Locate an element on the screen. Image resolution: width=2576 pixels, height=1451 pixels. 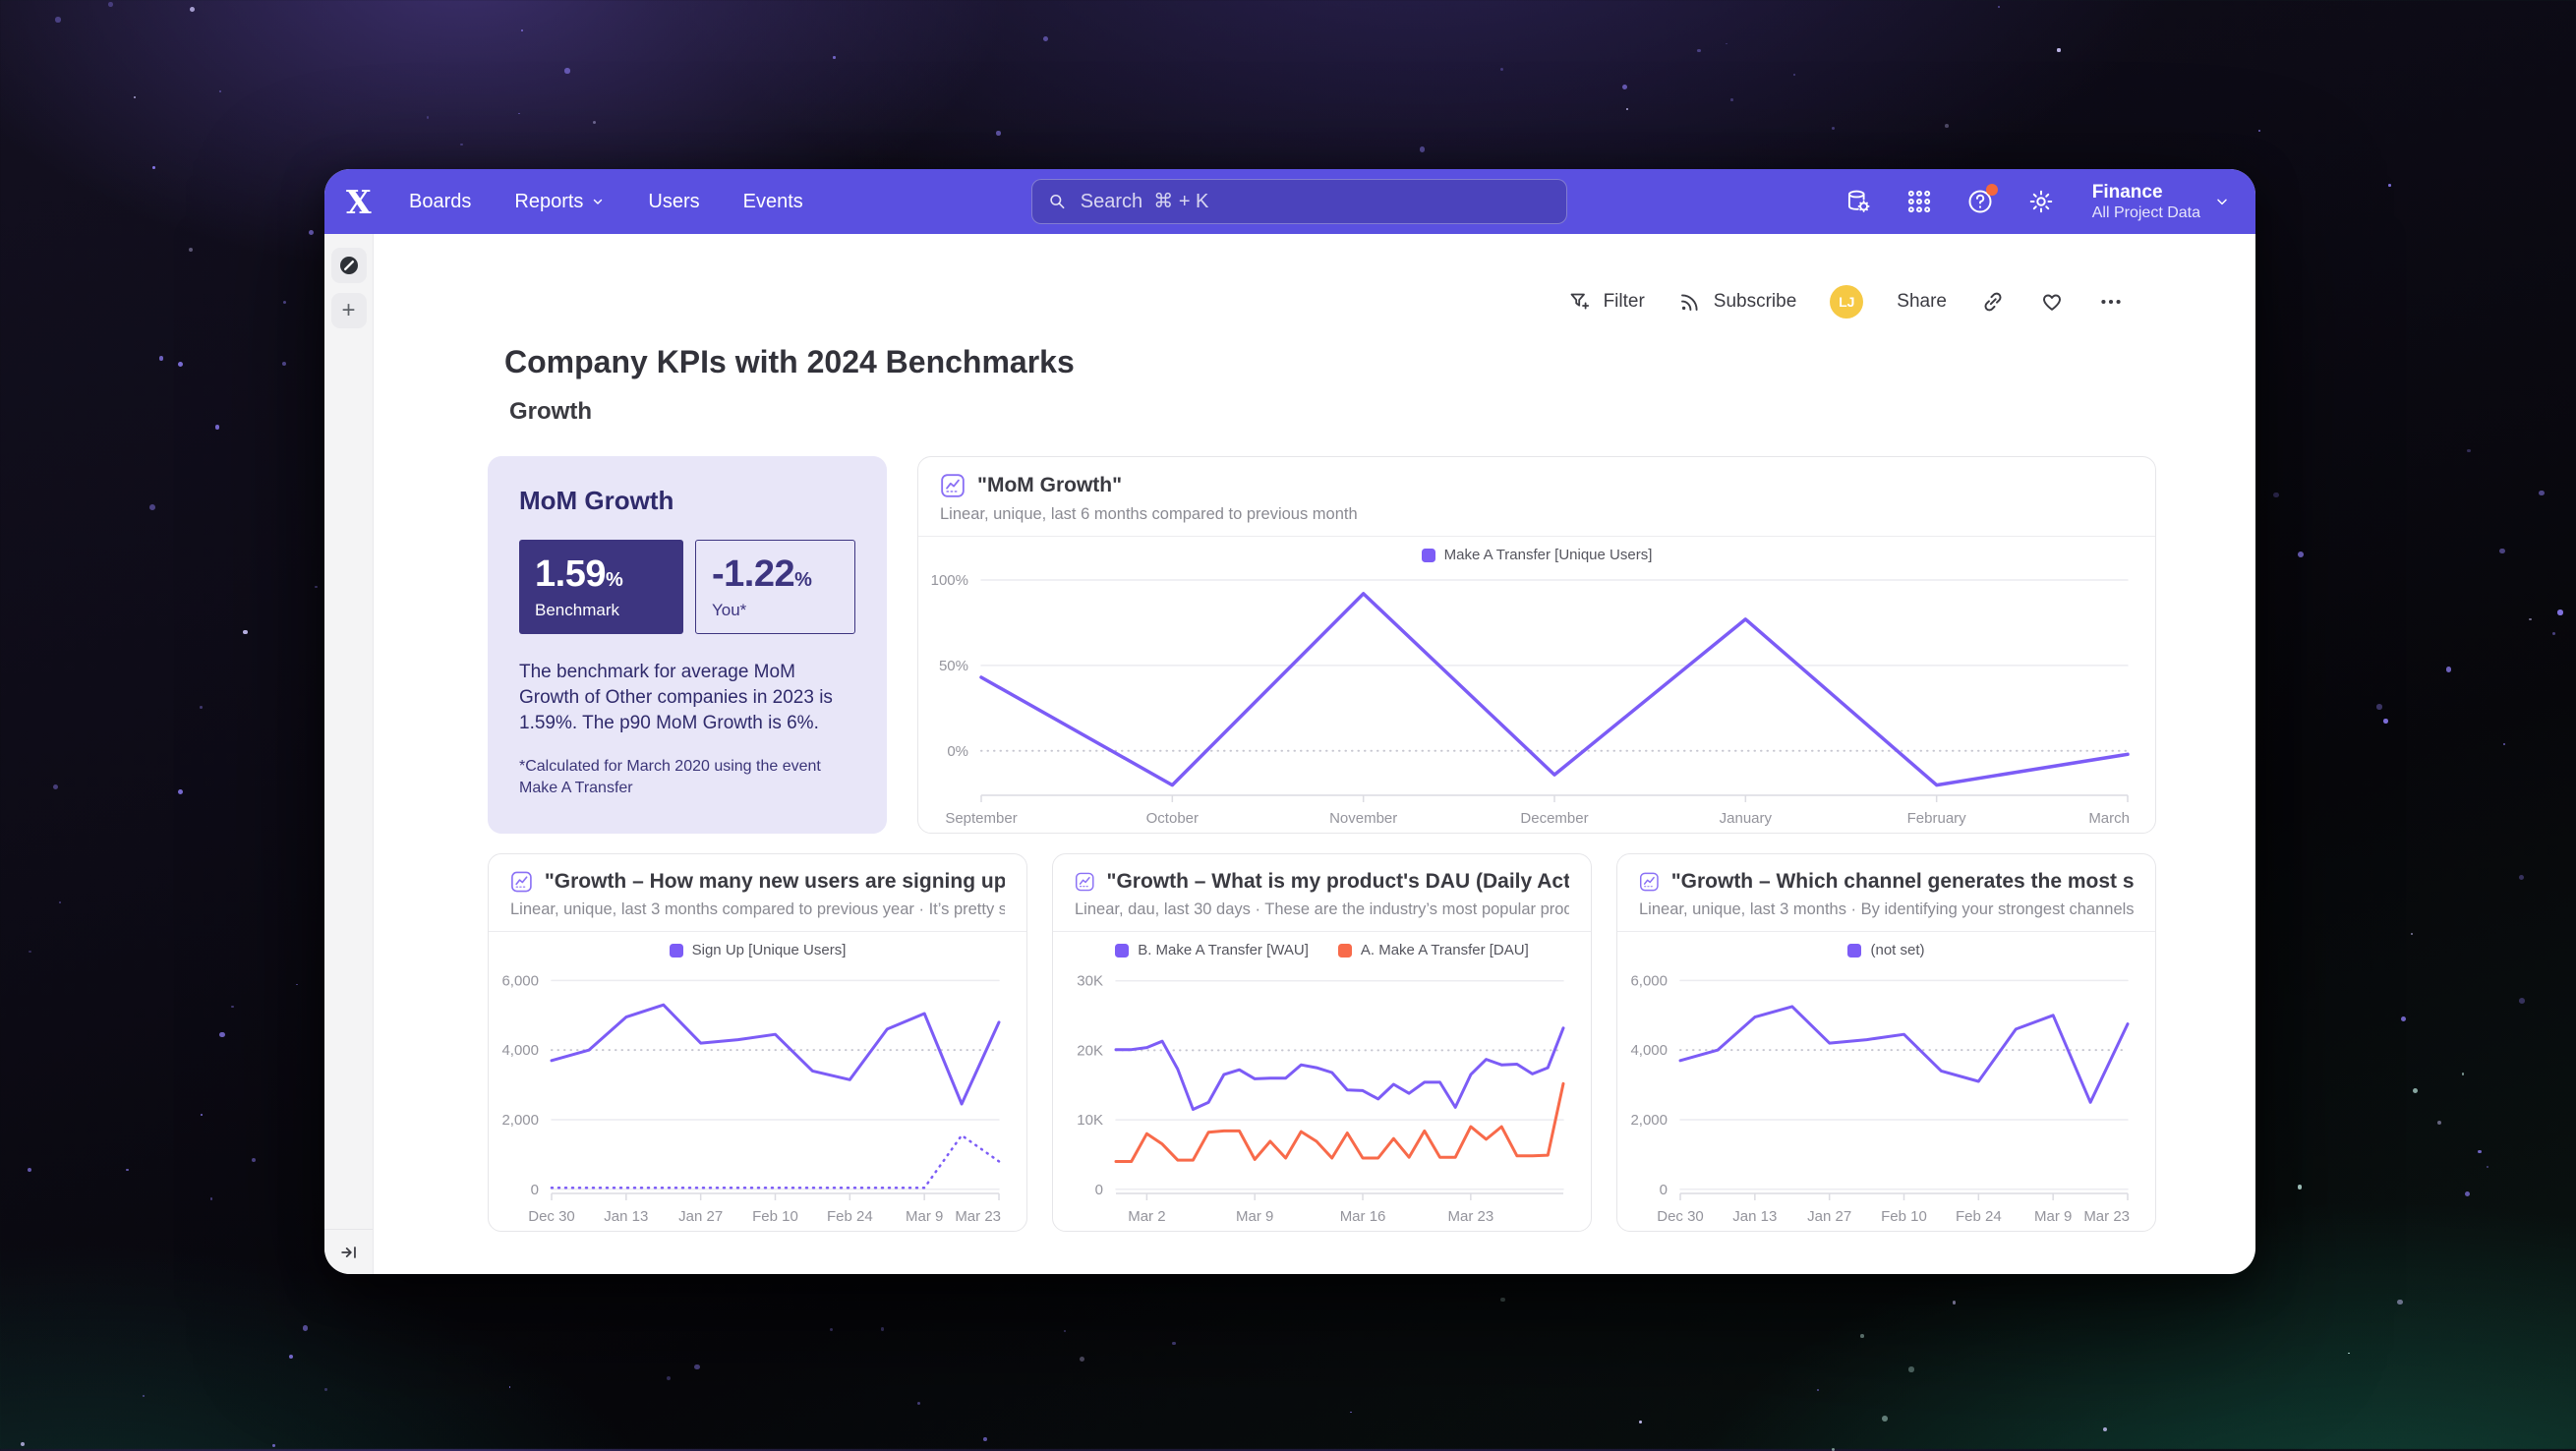
avatar-initials: LJ is located at coordinates (1847, 302).